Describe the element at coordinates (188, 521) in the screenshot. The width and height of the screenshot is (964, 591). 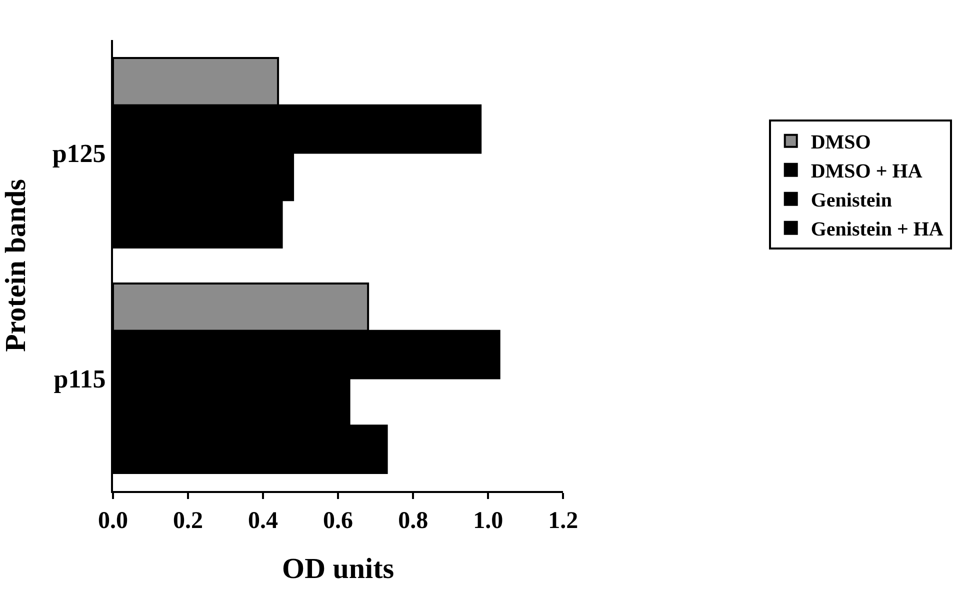
I see `x-tick-label: 0.2` at that location.